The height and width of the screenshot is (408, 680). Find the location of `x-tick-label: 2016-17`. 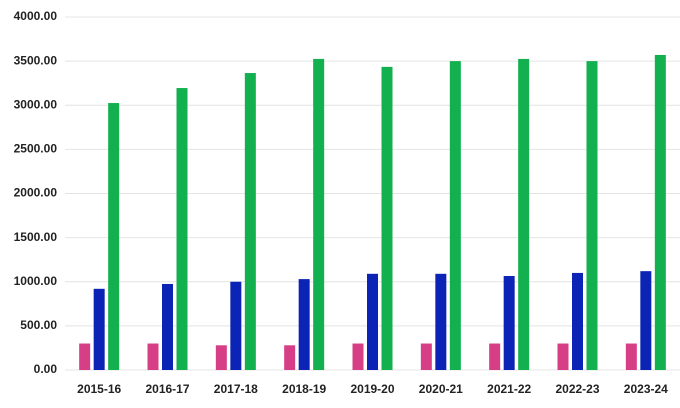

x-tick-label: 2016-17 is located at coordinates (167, 389).